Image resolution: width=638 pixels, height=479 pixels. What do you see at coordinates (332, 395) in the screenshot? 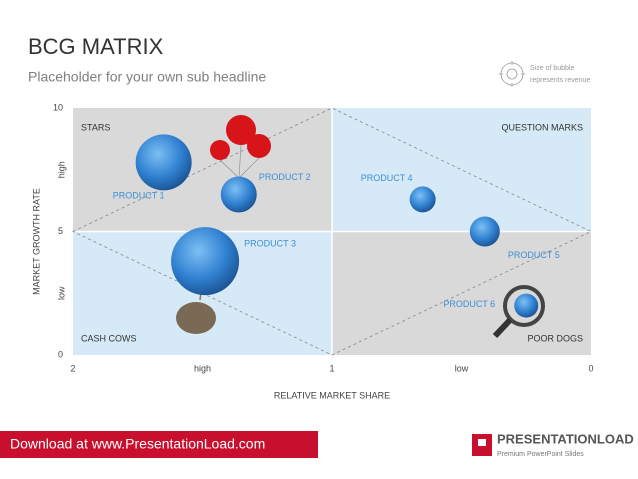
I see `x-axis-title: RELATIVE MARKET SHARE` at bounding box center [332, 395].